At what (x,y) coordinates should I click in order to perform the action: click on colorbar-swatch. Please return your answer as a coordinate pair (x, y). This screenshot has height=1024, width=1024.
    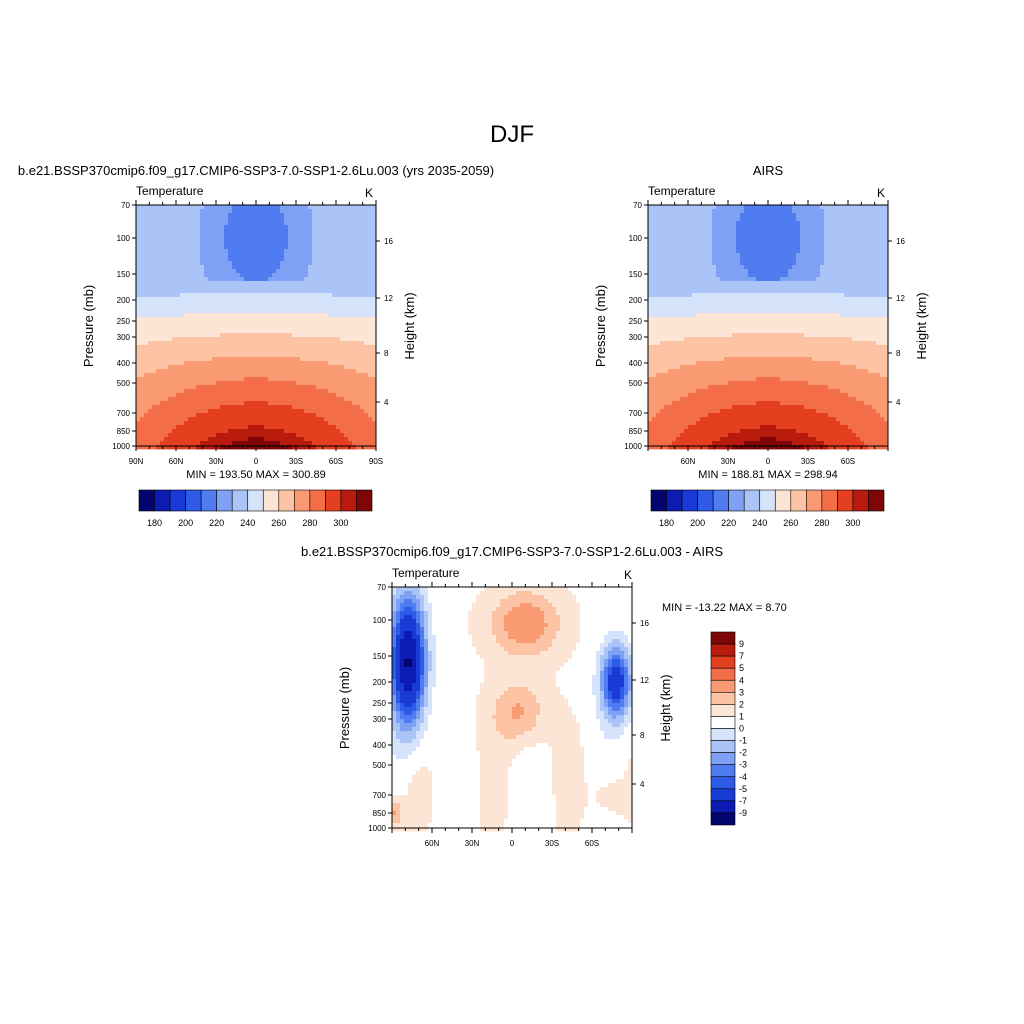
    Looking at the image, I should click on (302, 500).